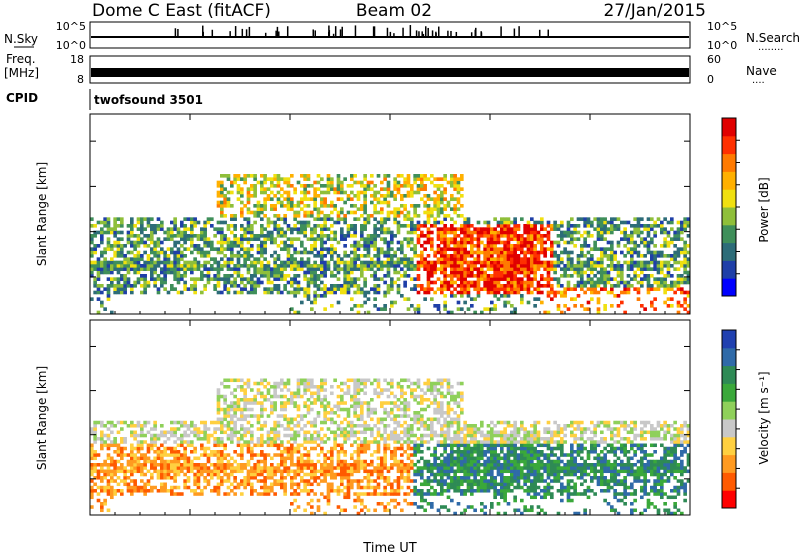 The height and width of the screenshot is (554, 800). Describe the element at coordinates (21, 39) in the screenshot. I see `nsky-label: N.Sky` at that location.